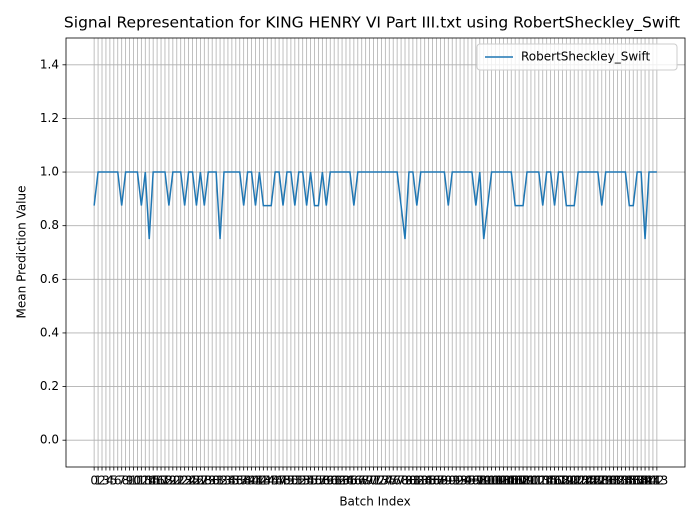 The width and height of the screenshot is (700, 525). Describe the element at coordinates (424, 481) in the screenshot. I see `x-tick-label: 84` at that location.